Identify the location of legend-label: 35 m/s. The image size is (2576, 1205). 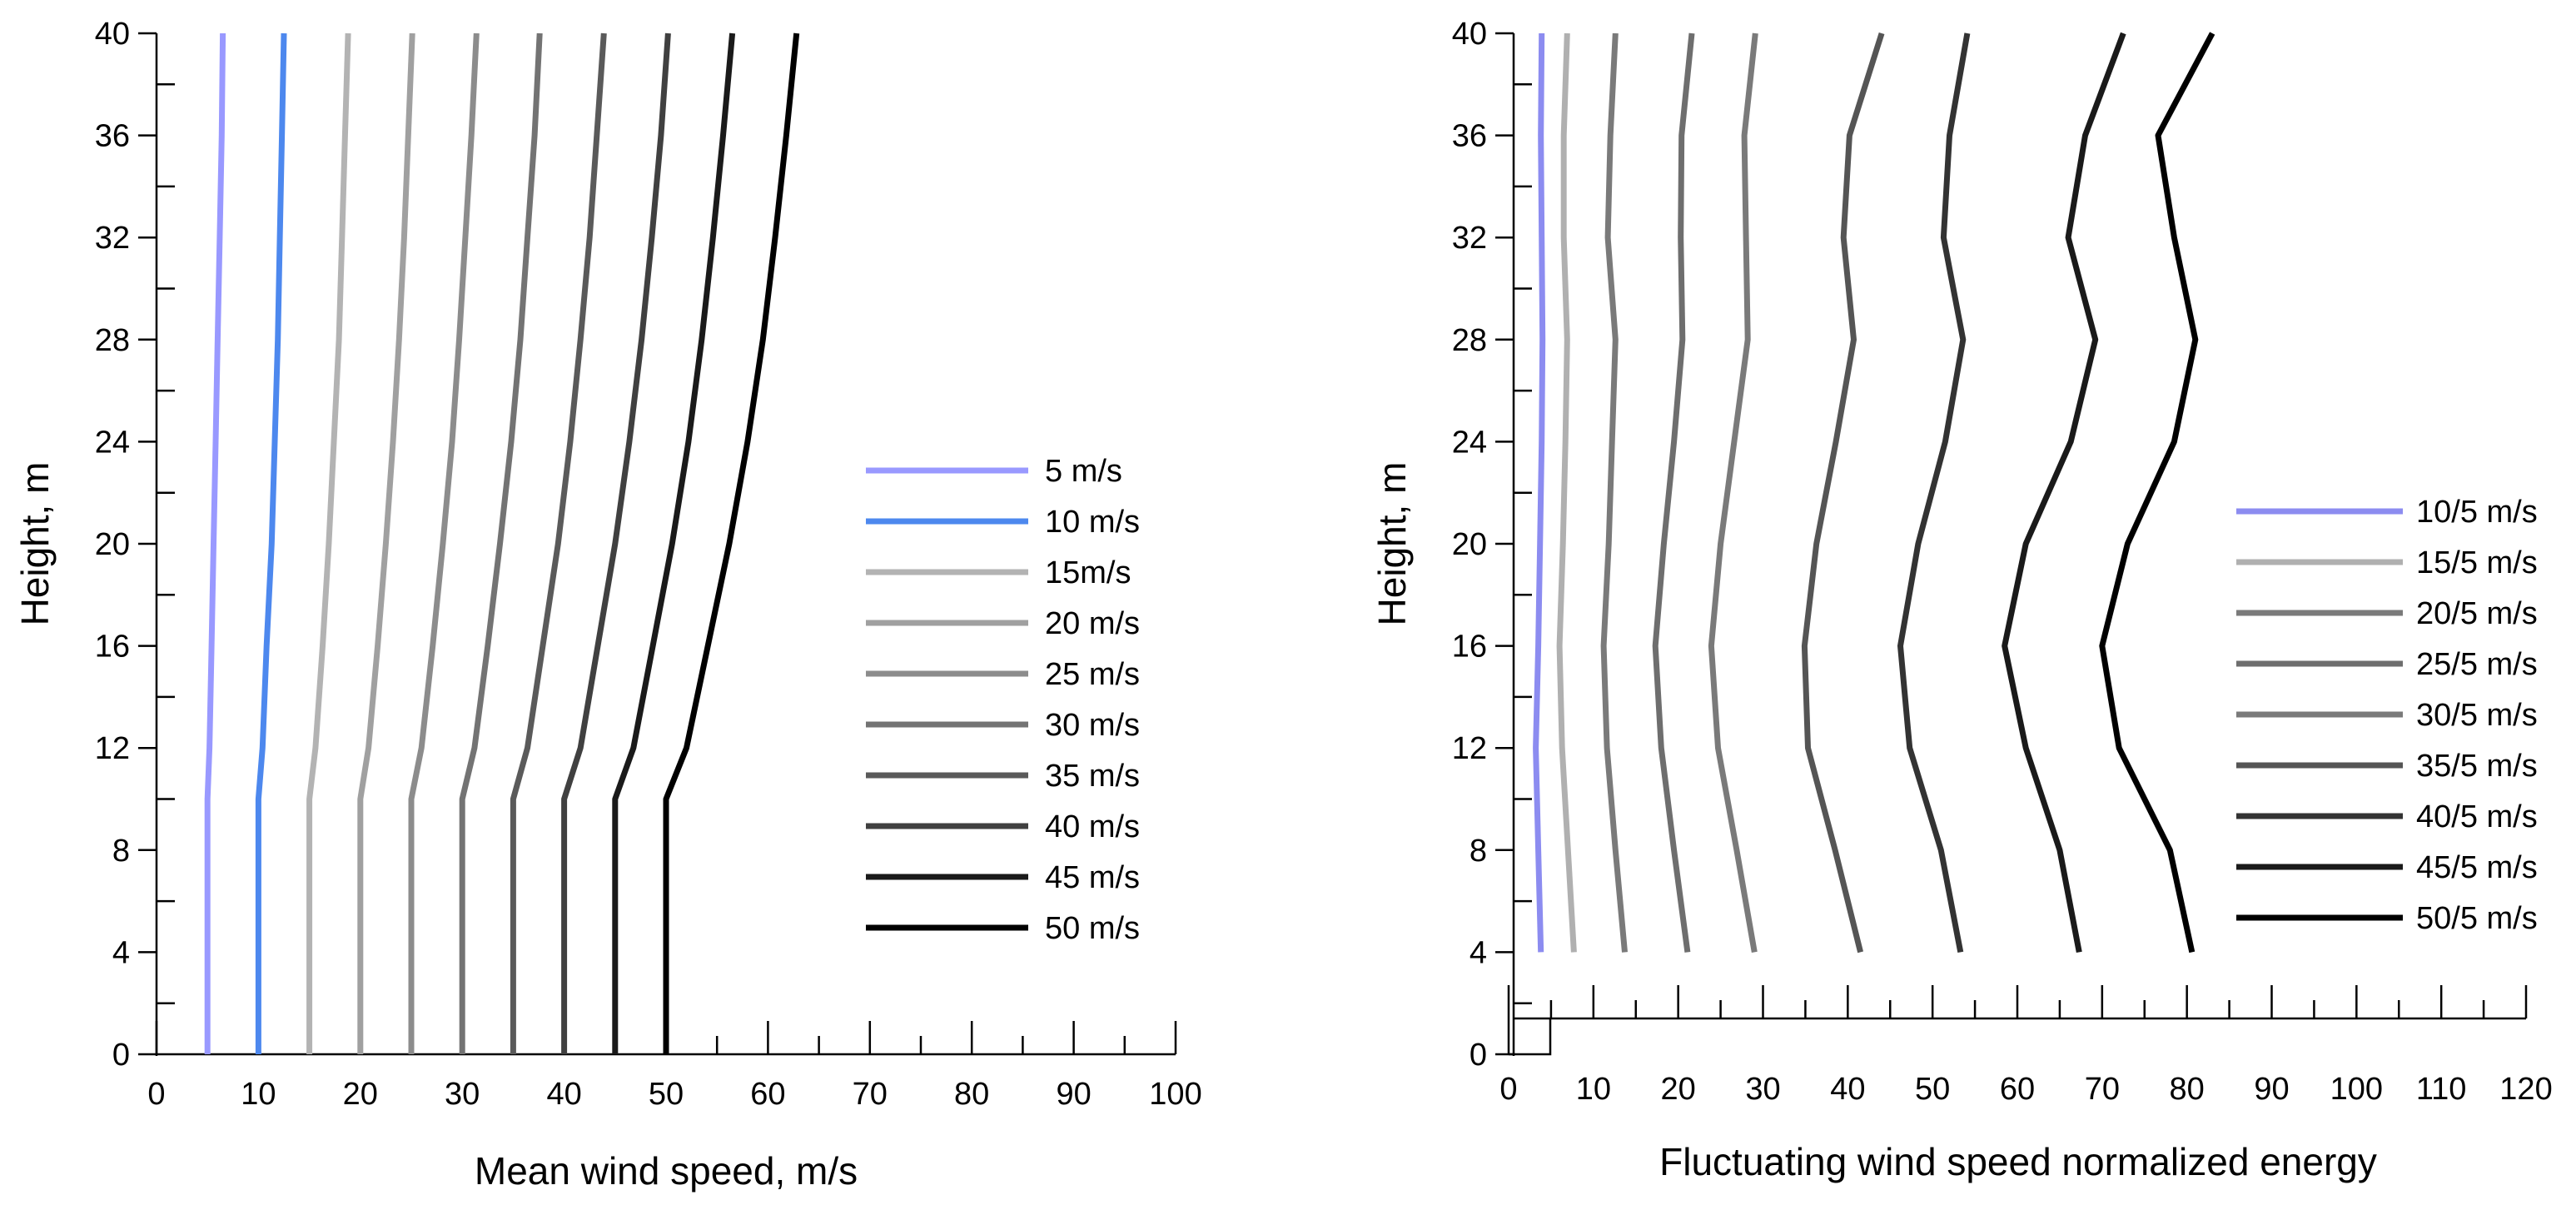
(1092, 776).